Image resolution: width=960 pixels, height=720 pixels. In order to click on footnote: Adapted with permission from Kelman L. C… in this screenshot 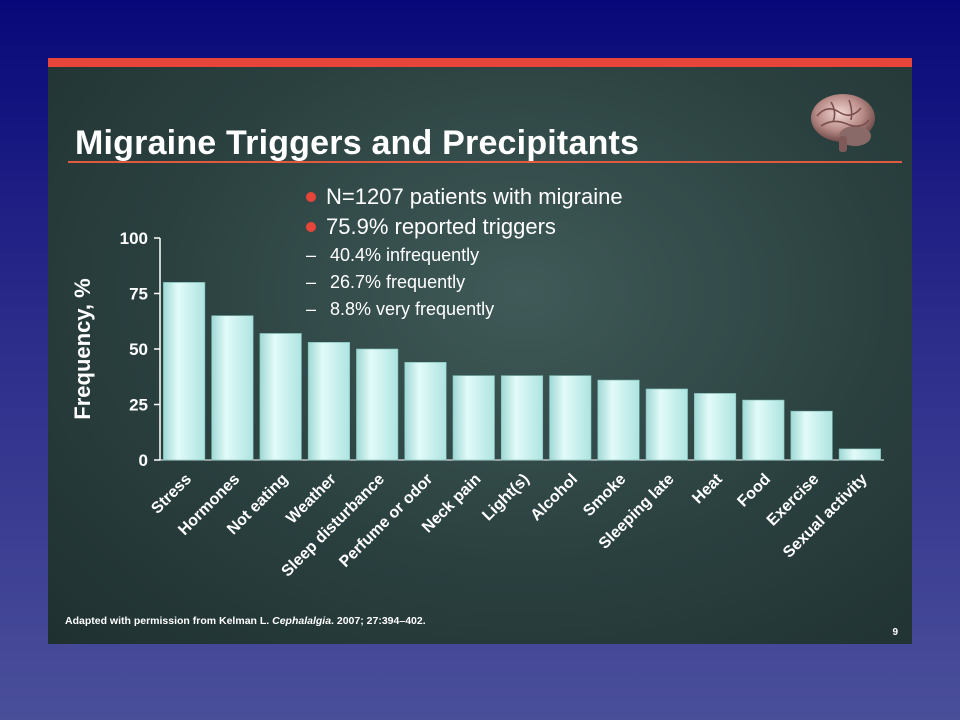, I will do `click(245, 621)`.